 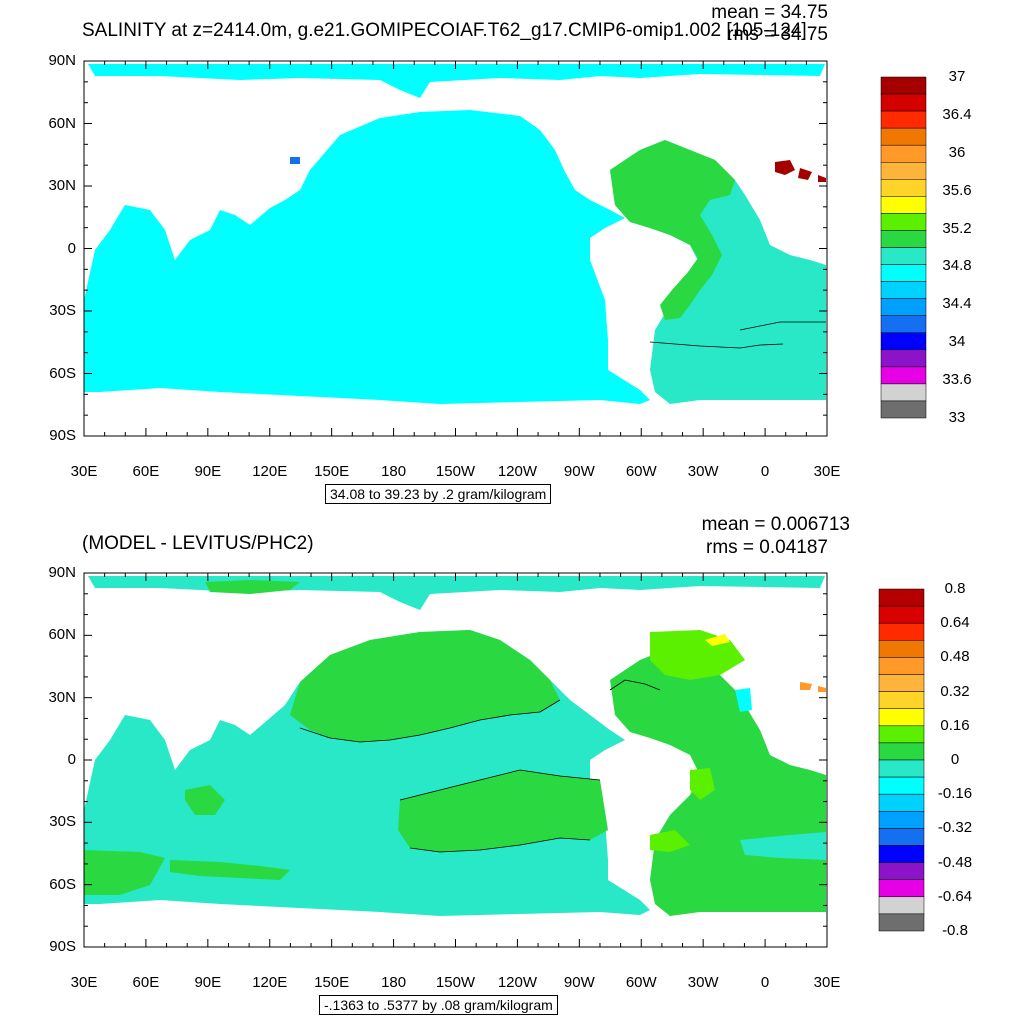 I want to click on top-blue-speck, so click(x=295, y=160).